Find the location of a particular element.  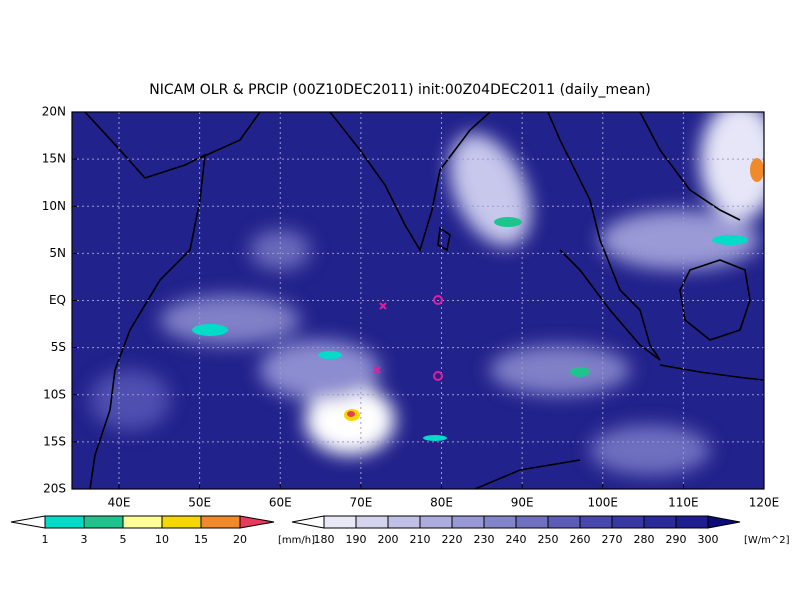

colorbar-label: 240 is located at coordinates (516, 539).